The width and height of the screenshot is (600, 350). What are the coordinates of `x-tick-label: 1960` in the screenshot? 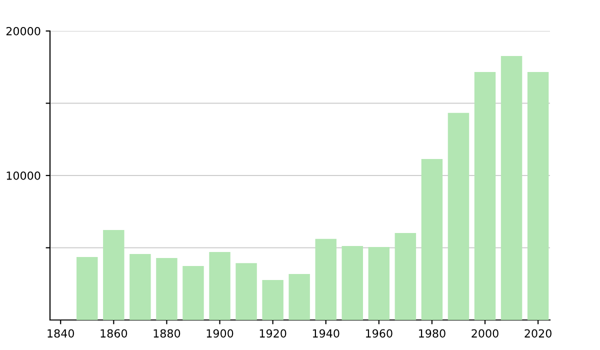 It's located at (379, 333).